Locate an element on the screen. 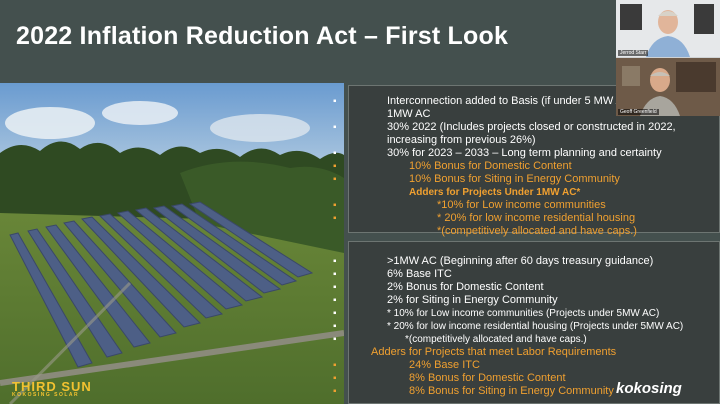 The image size is (720, 404). video-participants: Jerrod Starr Geoff Greenfield is located at coordinates (668, 58).